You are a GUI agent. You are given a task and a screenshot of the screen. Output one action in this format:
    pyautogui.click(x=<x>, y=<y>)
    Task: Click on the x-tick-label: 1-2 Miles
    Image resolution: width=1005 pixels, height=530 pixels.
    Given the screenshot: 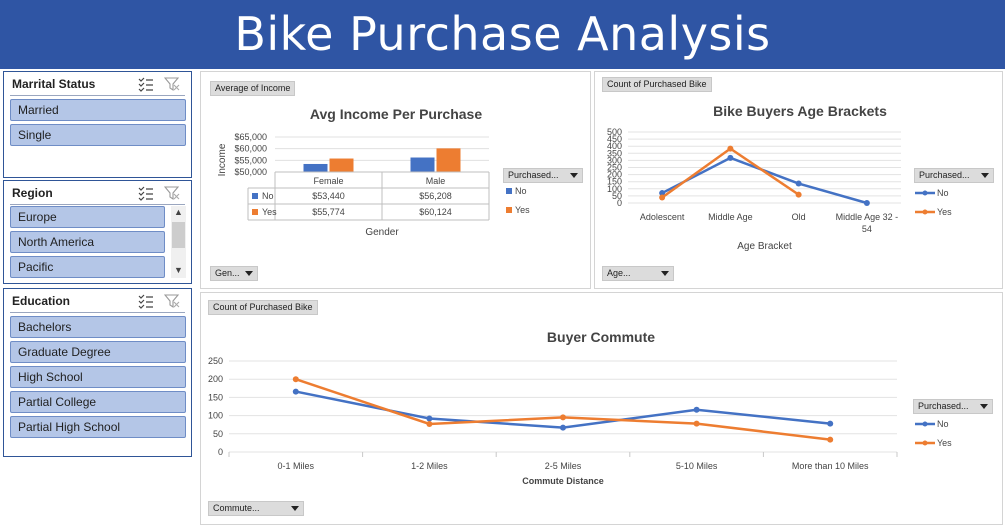 What is the action you would take?
    pyautogui.click(x=429, y=466)
    